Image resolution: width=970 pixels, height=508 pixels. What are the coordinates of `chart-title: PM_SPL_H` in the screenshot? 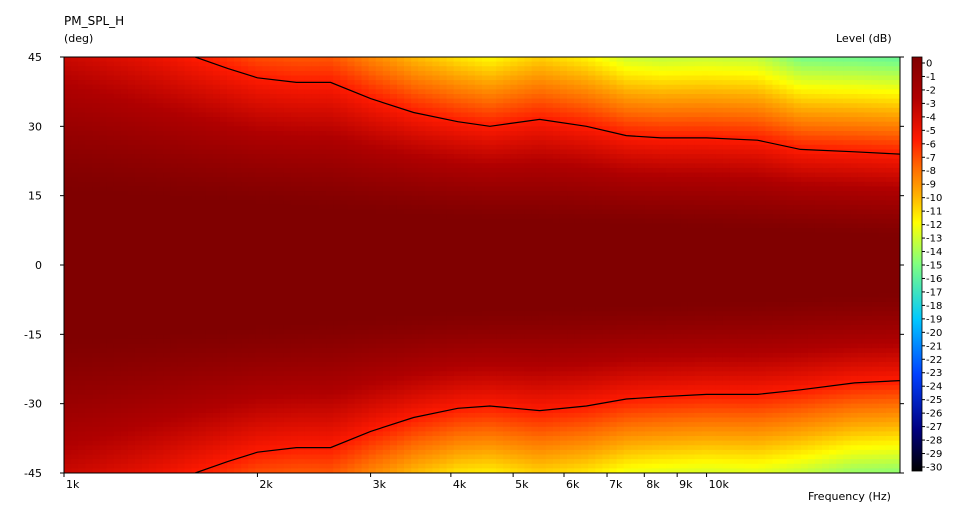 It's located at (94, 21).